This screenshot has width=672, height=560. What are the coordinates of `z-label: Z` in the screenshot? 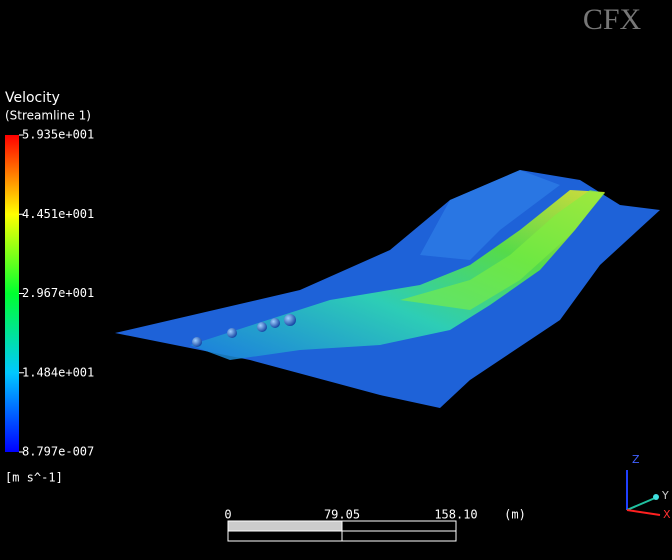 It's located at (636, 459).